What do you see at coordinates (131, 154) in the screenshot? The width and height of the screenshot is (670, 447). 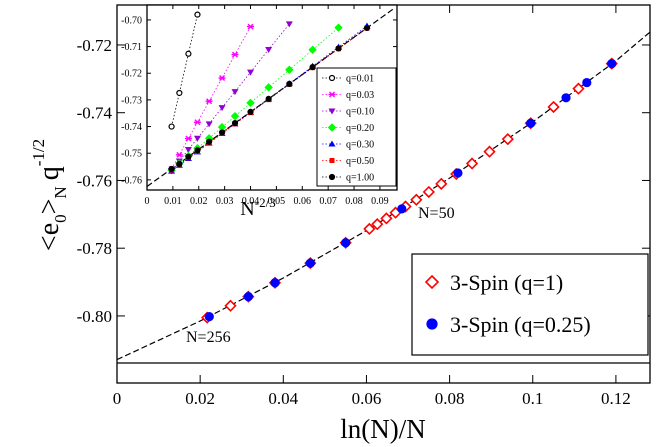 I see `y-tick-label: -0.75` at bounding box center [131, 154].